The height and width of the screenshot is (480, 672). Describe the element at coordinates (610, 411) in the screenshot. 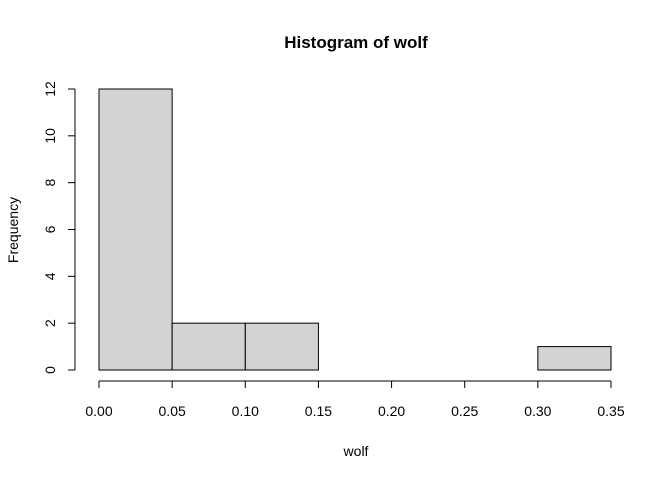

I see `x-tick-label: 0.35` at that location.